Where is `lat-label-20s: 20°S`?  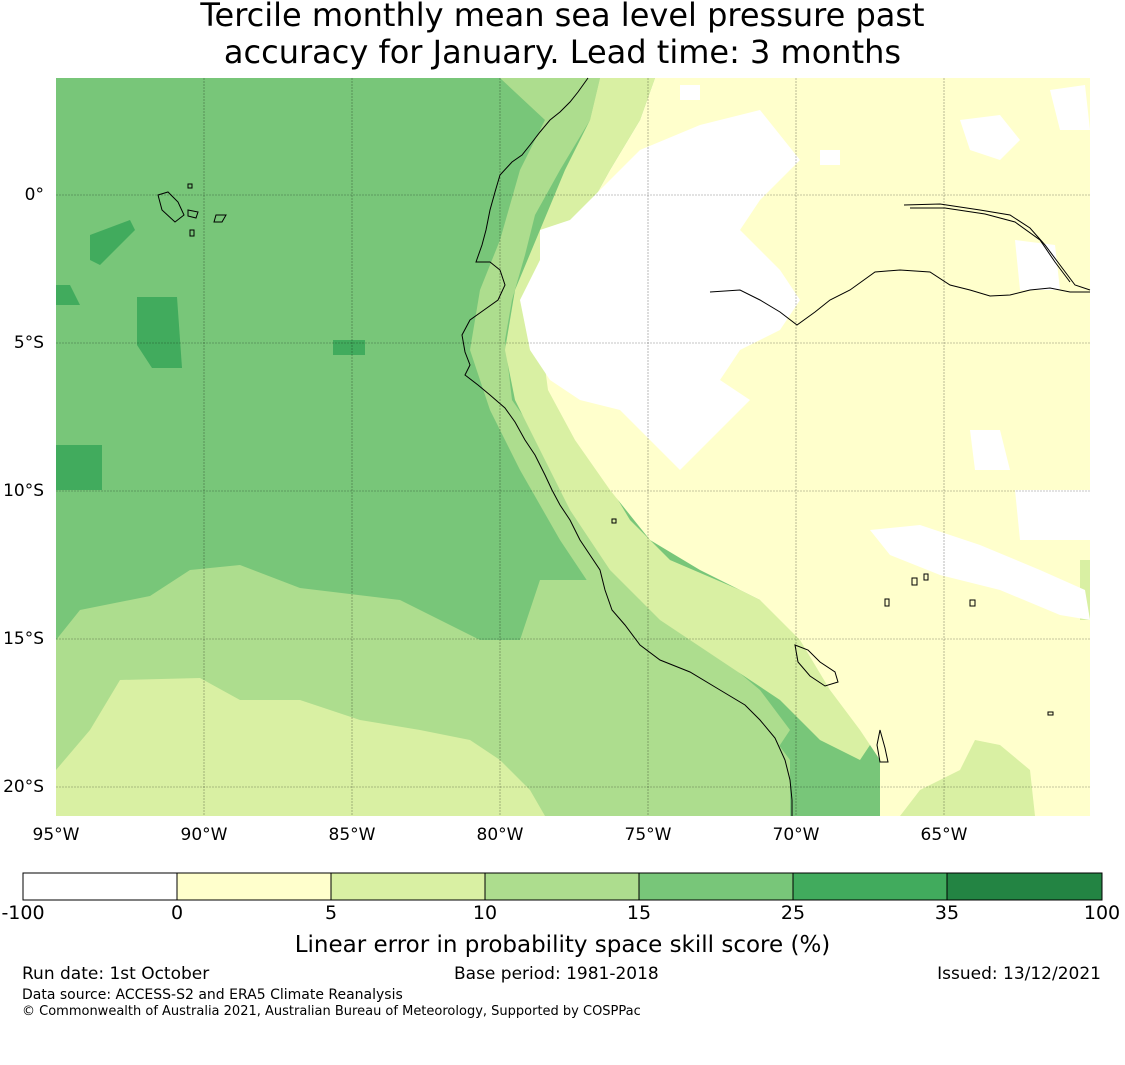
lat-label-20s: 20°S is located at coordinates (23, 787).